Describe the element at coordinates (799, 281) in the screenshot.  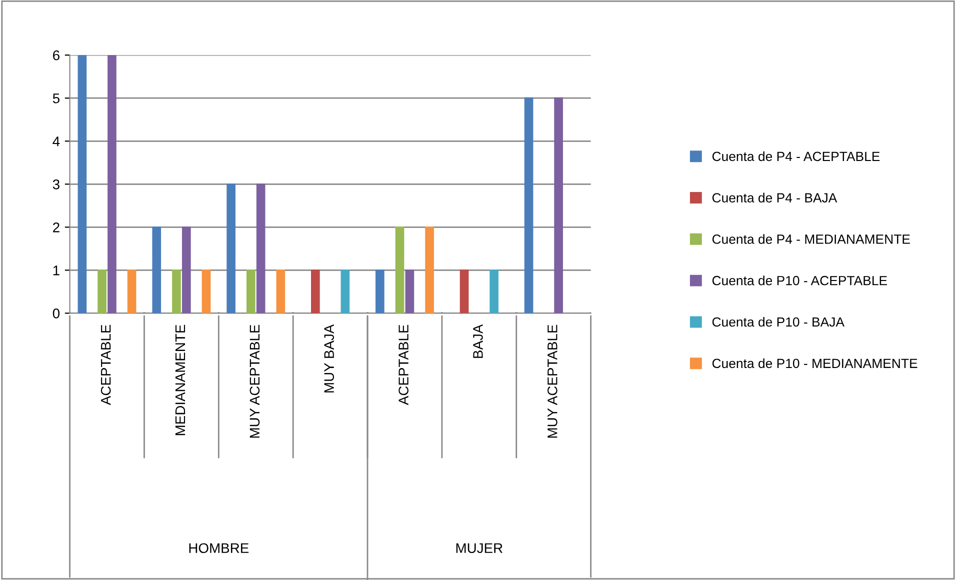
I see `legend-label: Cuenta de P10 - ACEPTABLE` at that location.